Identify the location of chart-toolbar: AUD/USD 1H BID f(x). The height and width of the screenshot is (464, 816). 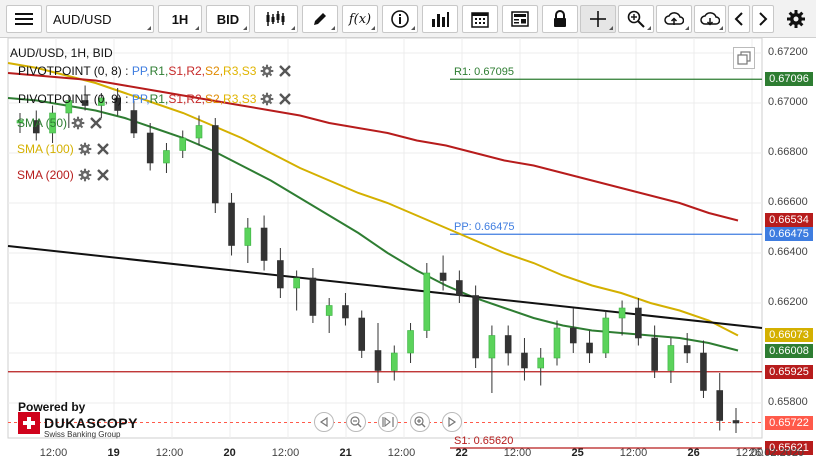
(408, 19).